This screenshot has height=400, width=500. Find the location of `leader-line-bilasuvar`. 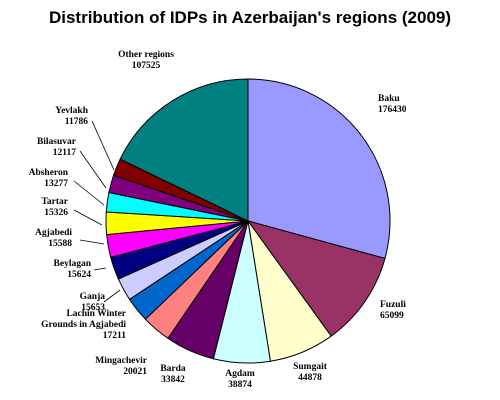

leader-line-bilasuvar is located at coordinates (93, 169).